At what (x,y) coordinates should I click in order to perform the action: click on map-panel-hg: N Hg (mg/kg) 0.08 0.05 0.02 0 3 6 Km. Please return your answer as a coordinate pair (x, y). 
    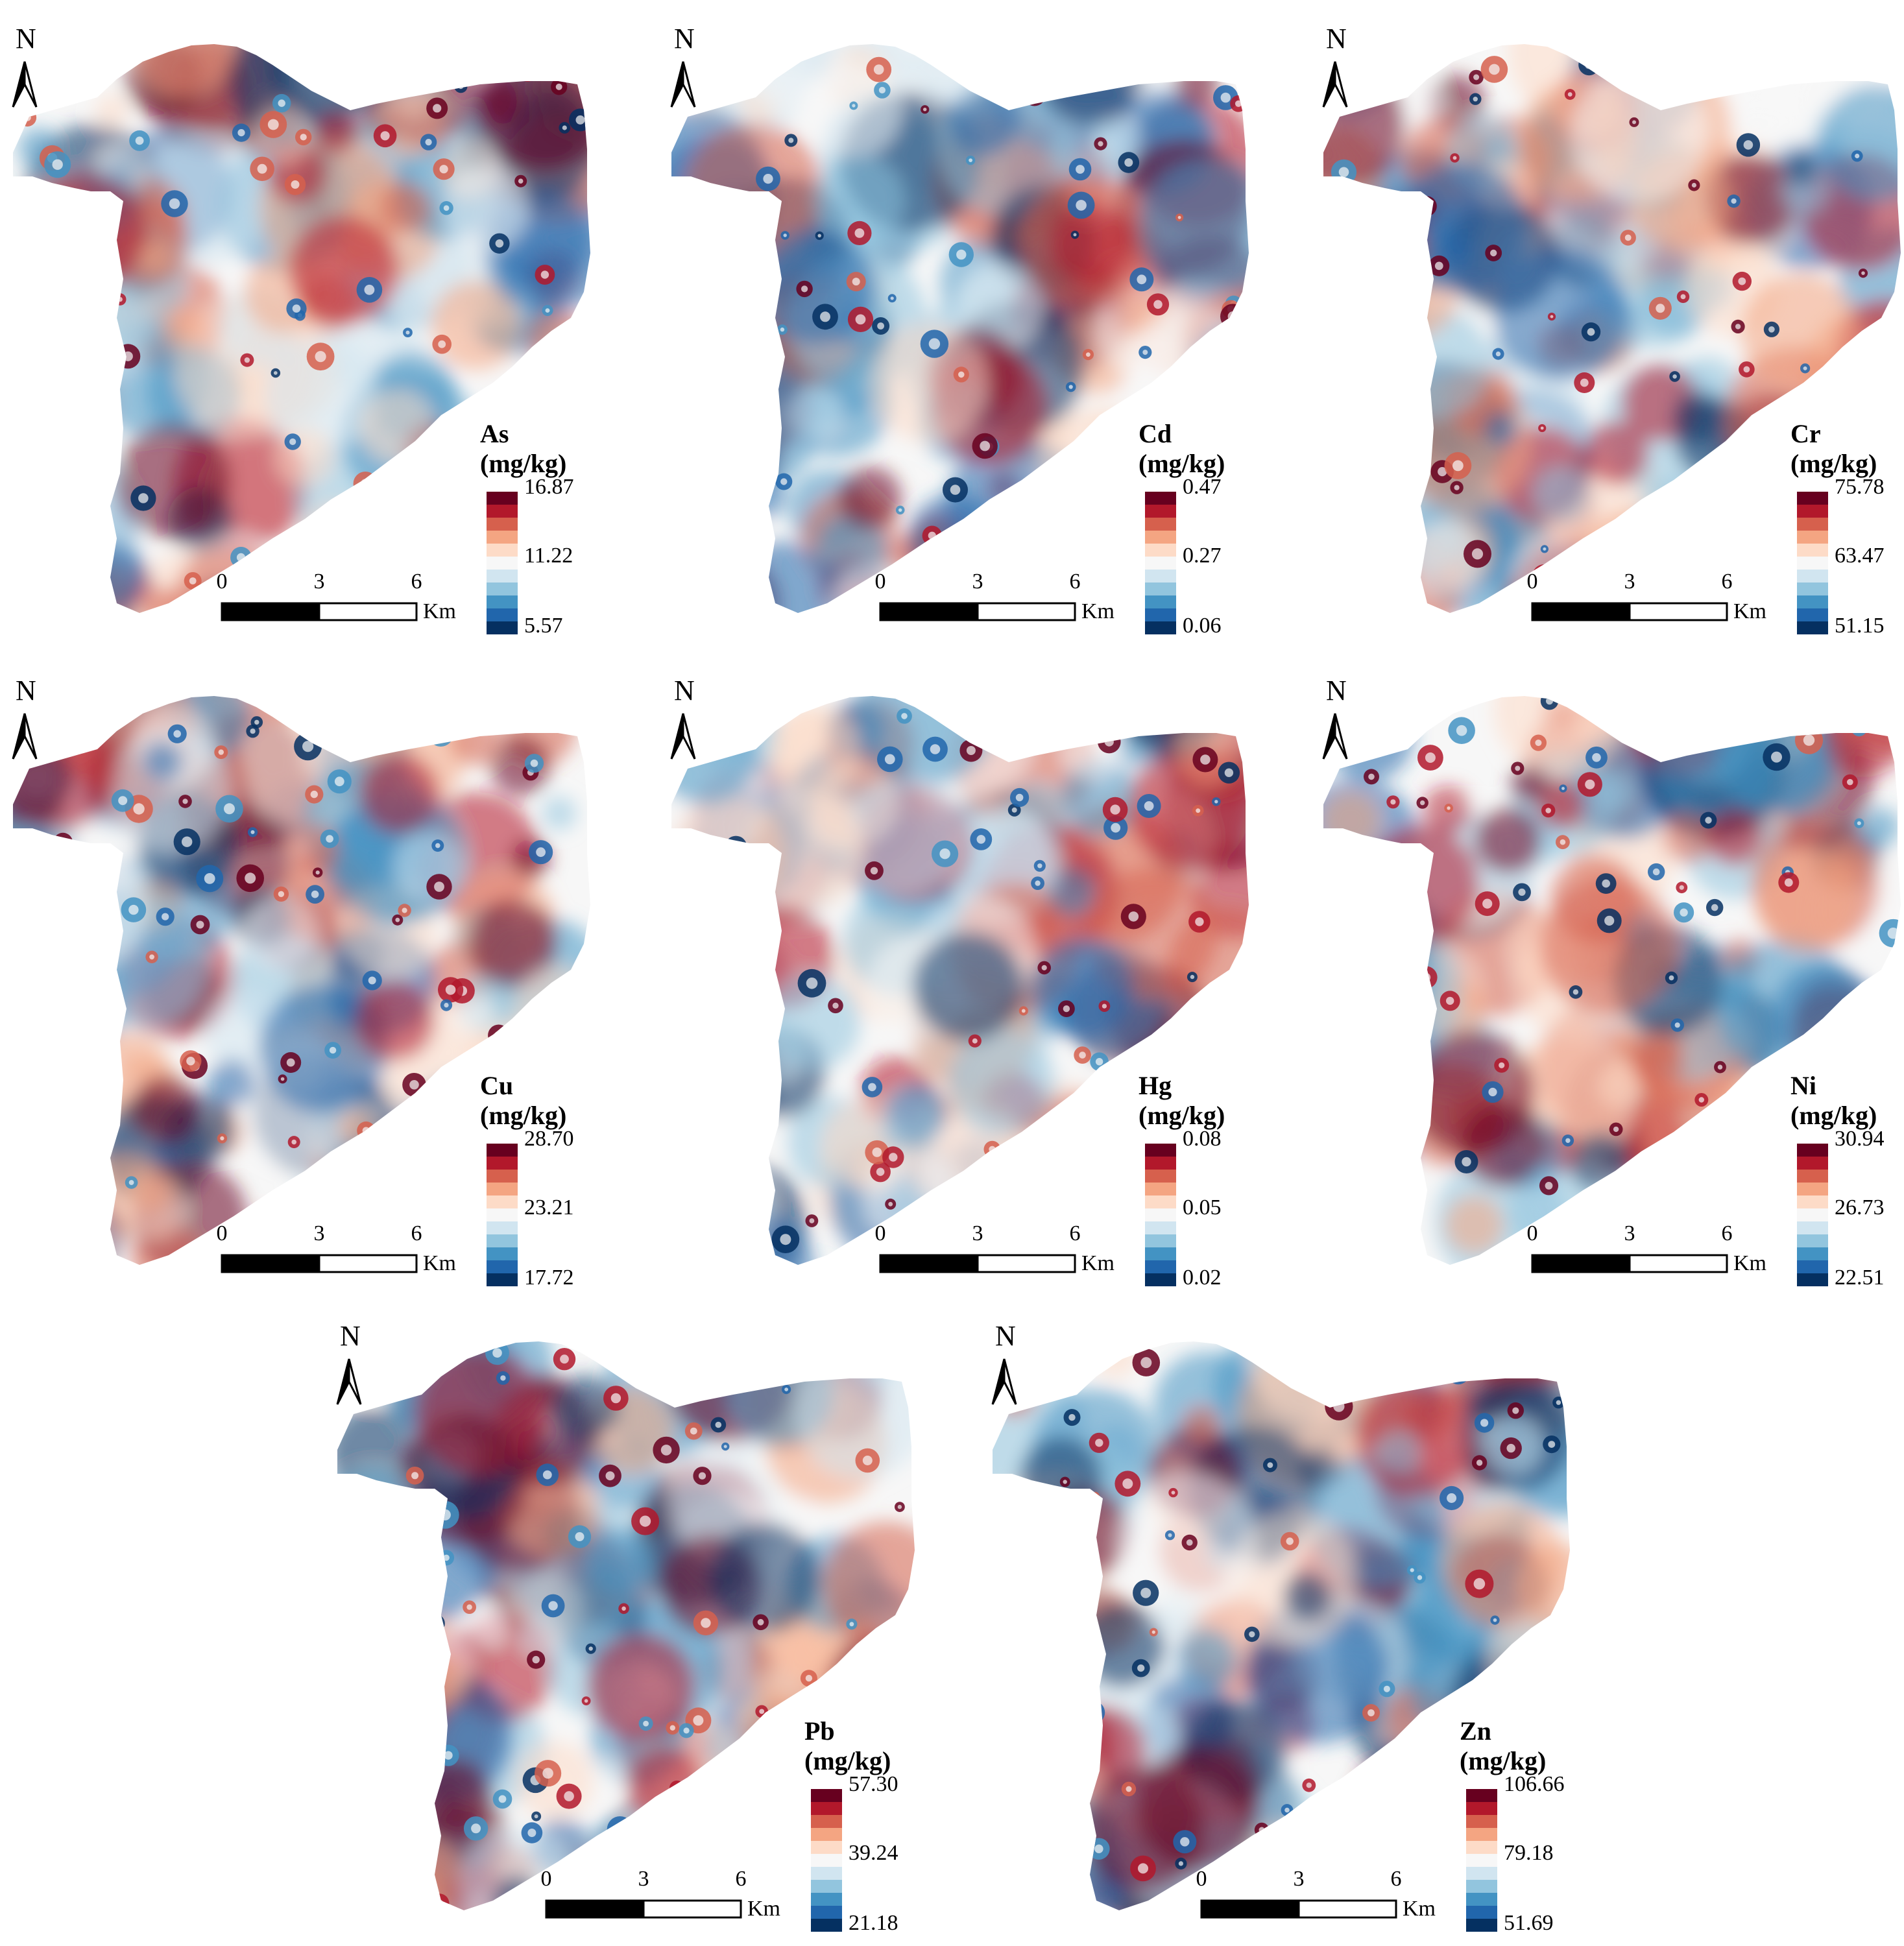
    Looking at the image, I should click on (982, 979).